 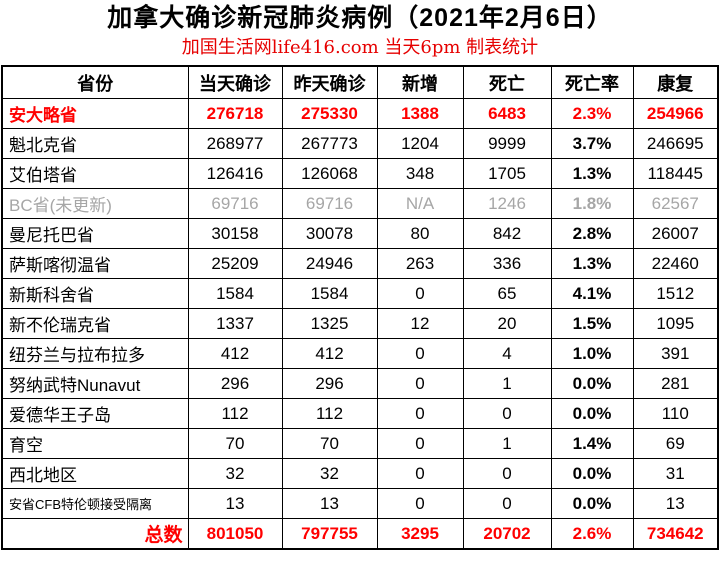 What do you see at coordinates (95, 443) in the screenshot?
I see `cell-province: 育空` at bounding box center [95, 443].